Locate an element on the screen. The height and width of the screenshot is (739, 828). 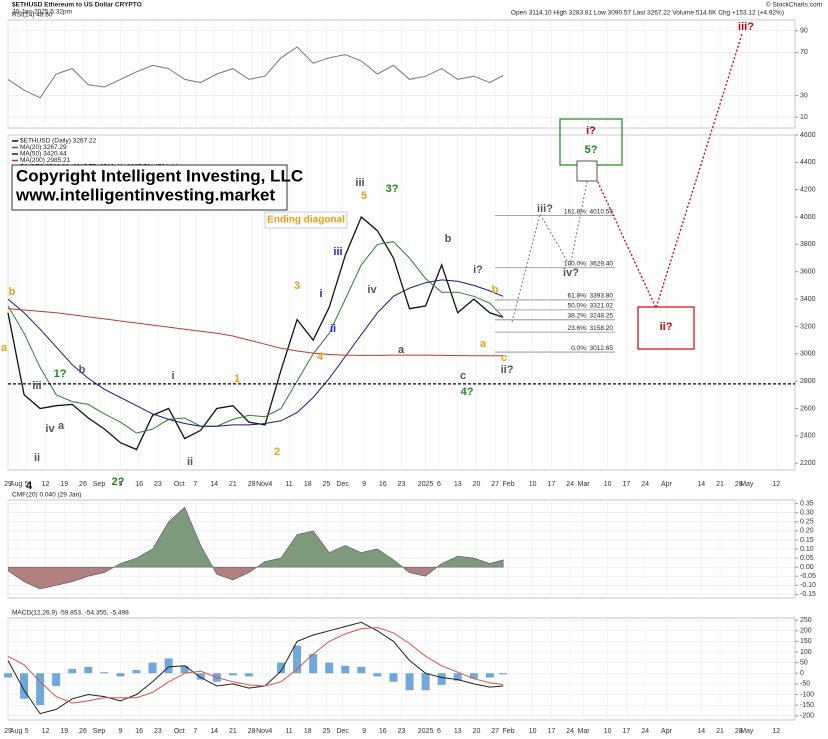
y-tick-label: -0.05 is located at coordinates (808, 576).